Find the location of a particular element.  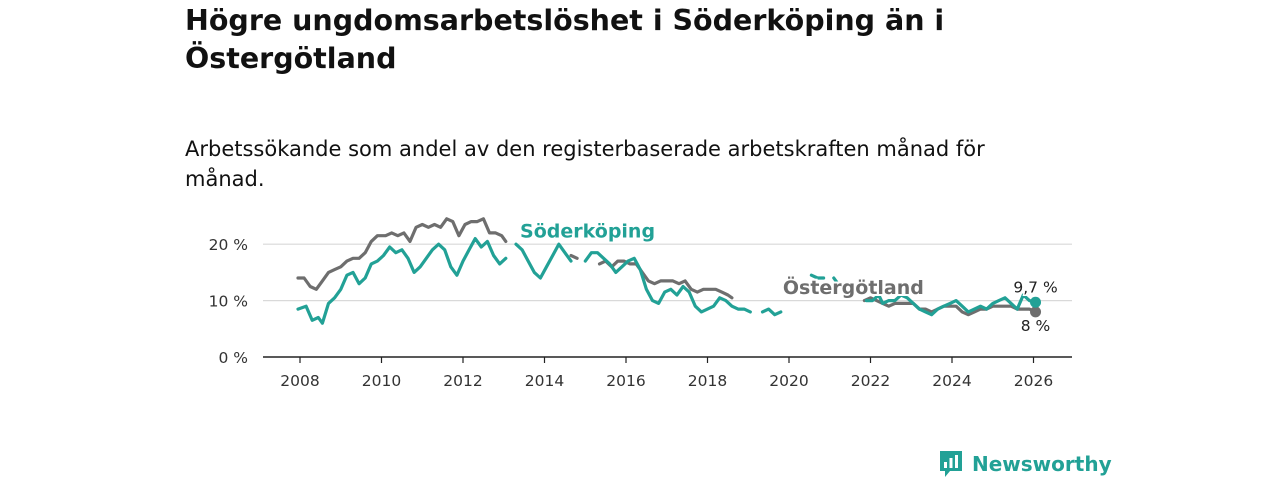

x-tick-label: 2010 is located at coordinates (381, 381).